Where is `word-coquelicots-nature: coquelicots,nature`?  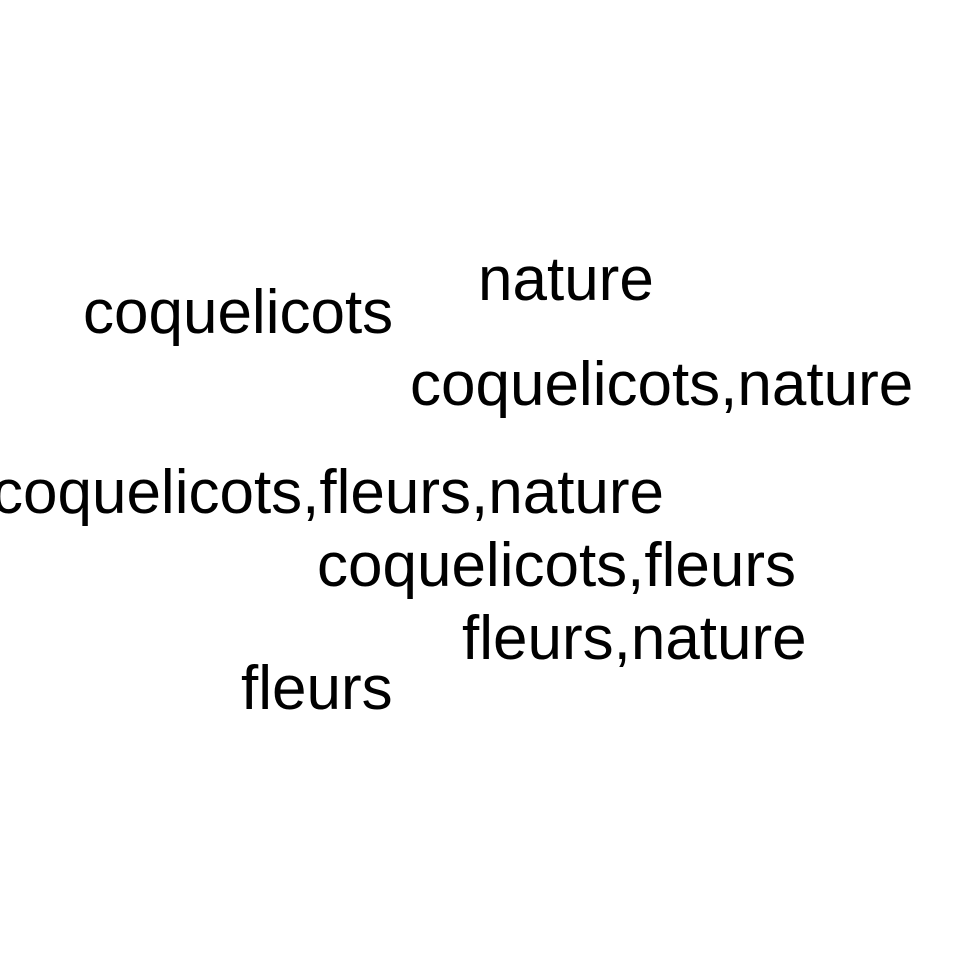
word-coquelicots-nature: coquelicots,nature is located at coordinates (662, 384).